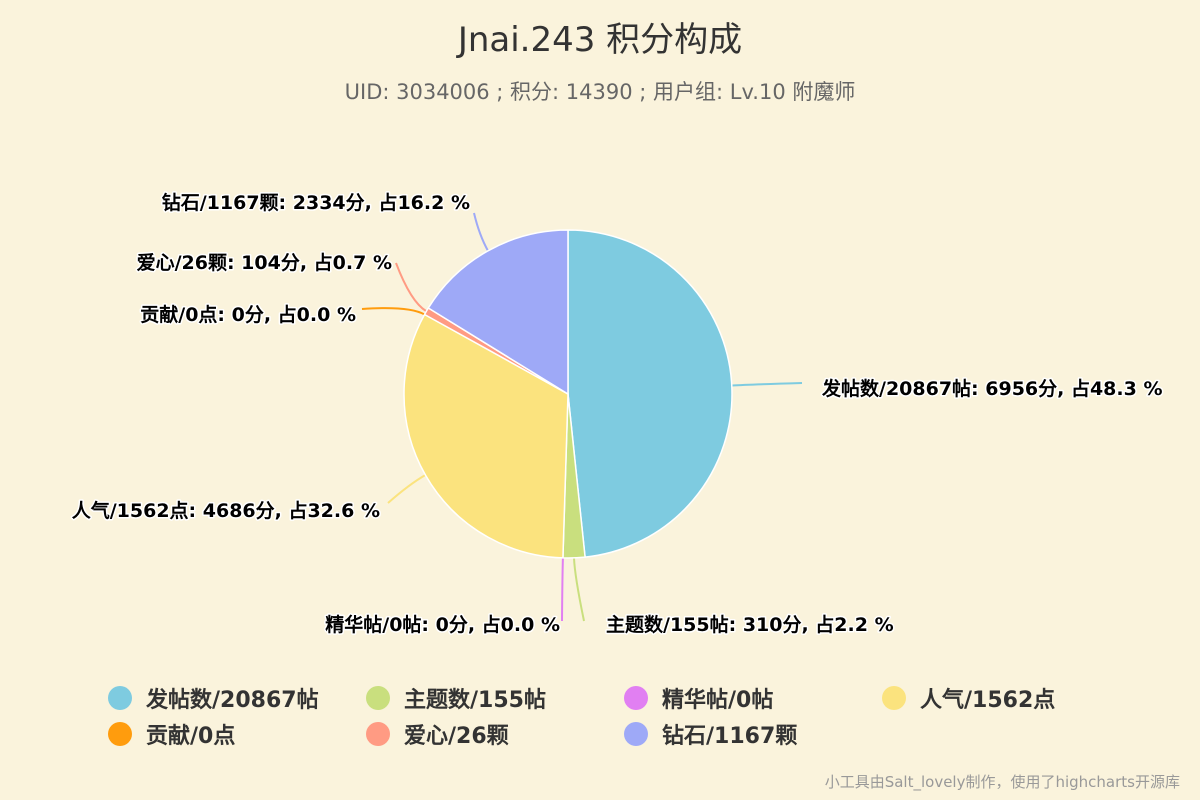 The width and height of the screenshot is (1200, 800). What do you see at coordinates (718, 700) in the screenshot?
I see `legend-label: 精华帖/0帖` at bounding box center [718, 700].